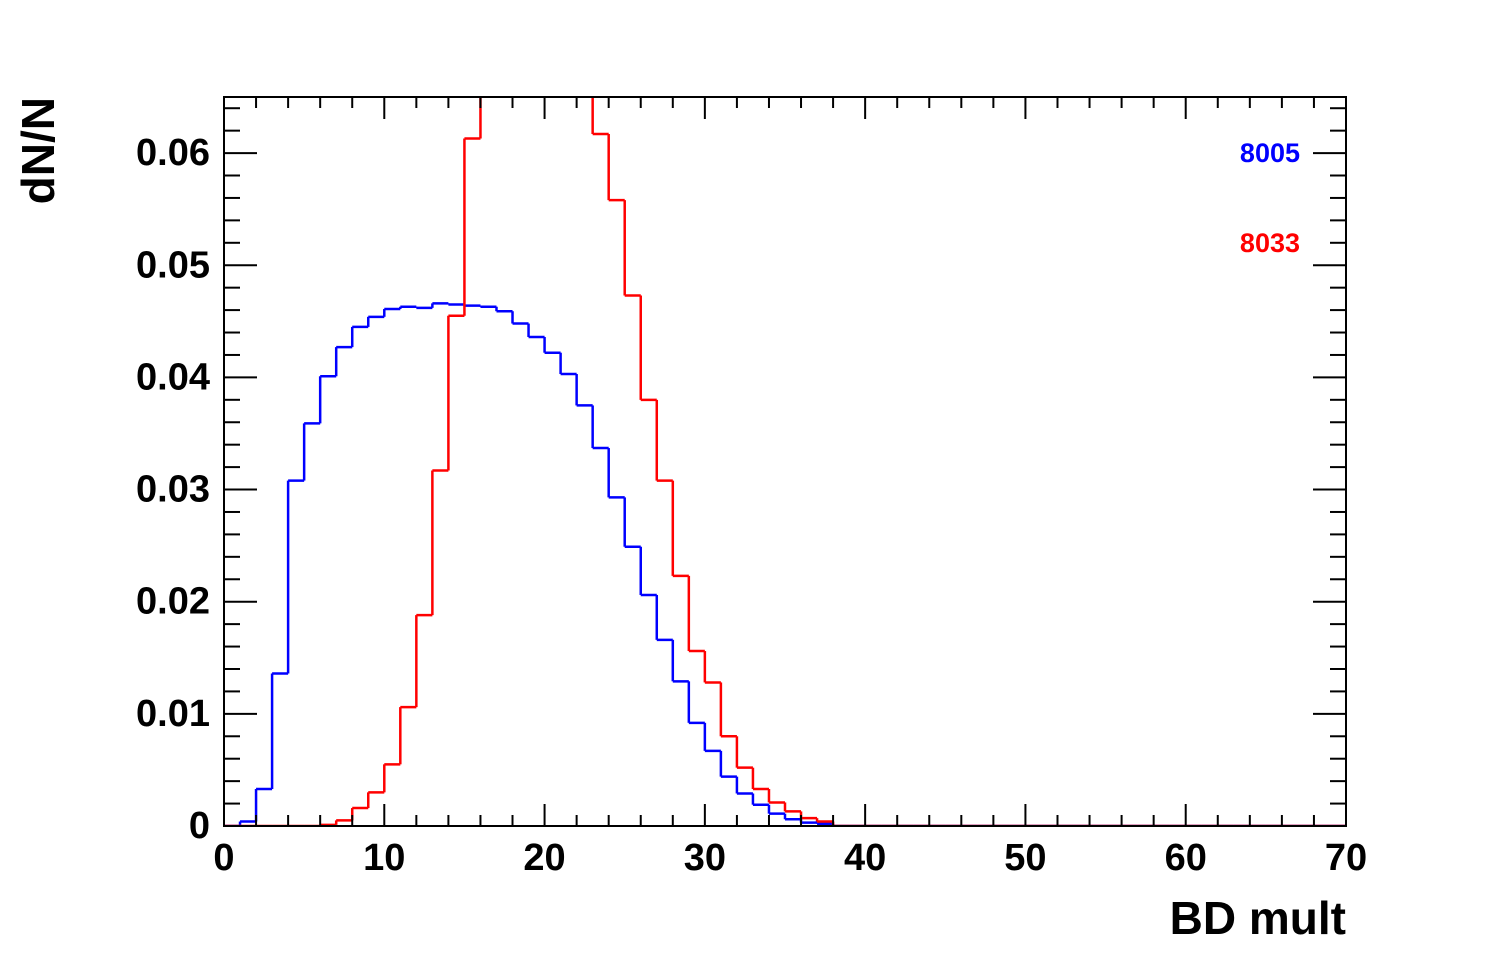  Describe the element at coordinates (865, 858) in the screenshot. I see `x-tick-label: 40` at that location.